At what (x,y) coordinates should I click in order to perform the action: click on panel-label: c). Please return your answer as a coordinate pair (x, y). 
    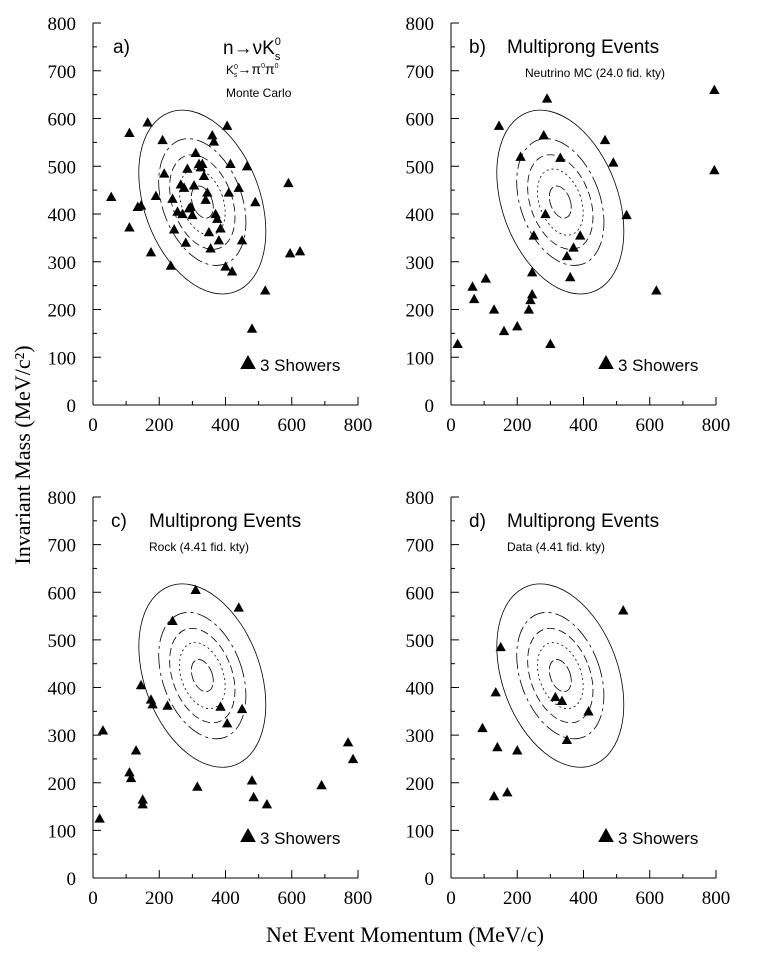
    Looking at the image, I should click on (119, 521).